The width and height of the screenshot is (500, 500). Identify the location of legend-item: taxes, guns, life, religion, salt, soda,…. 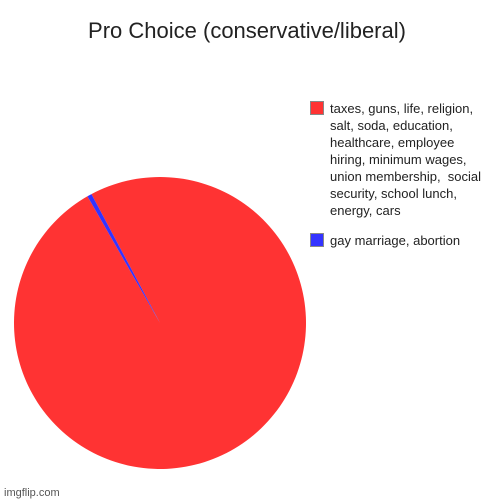
(400, 159).